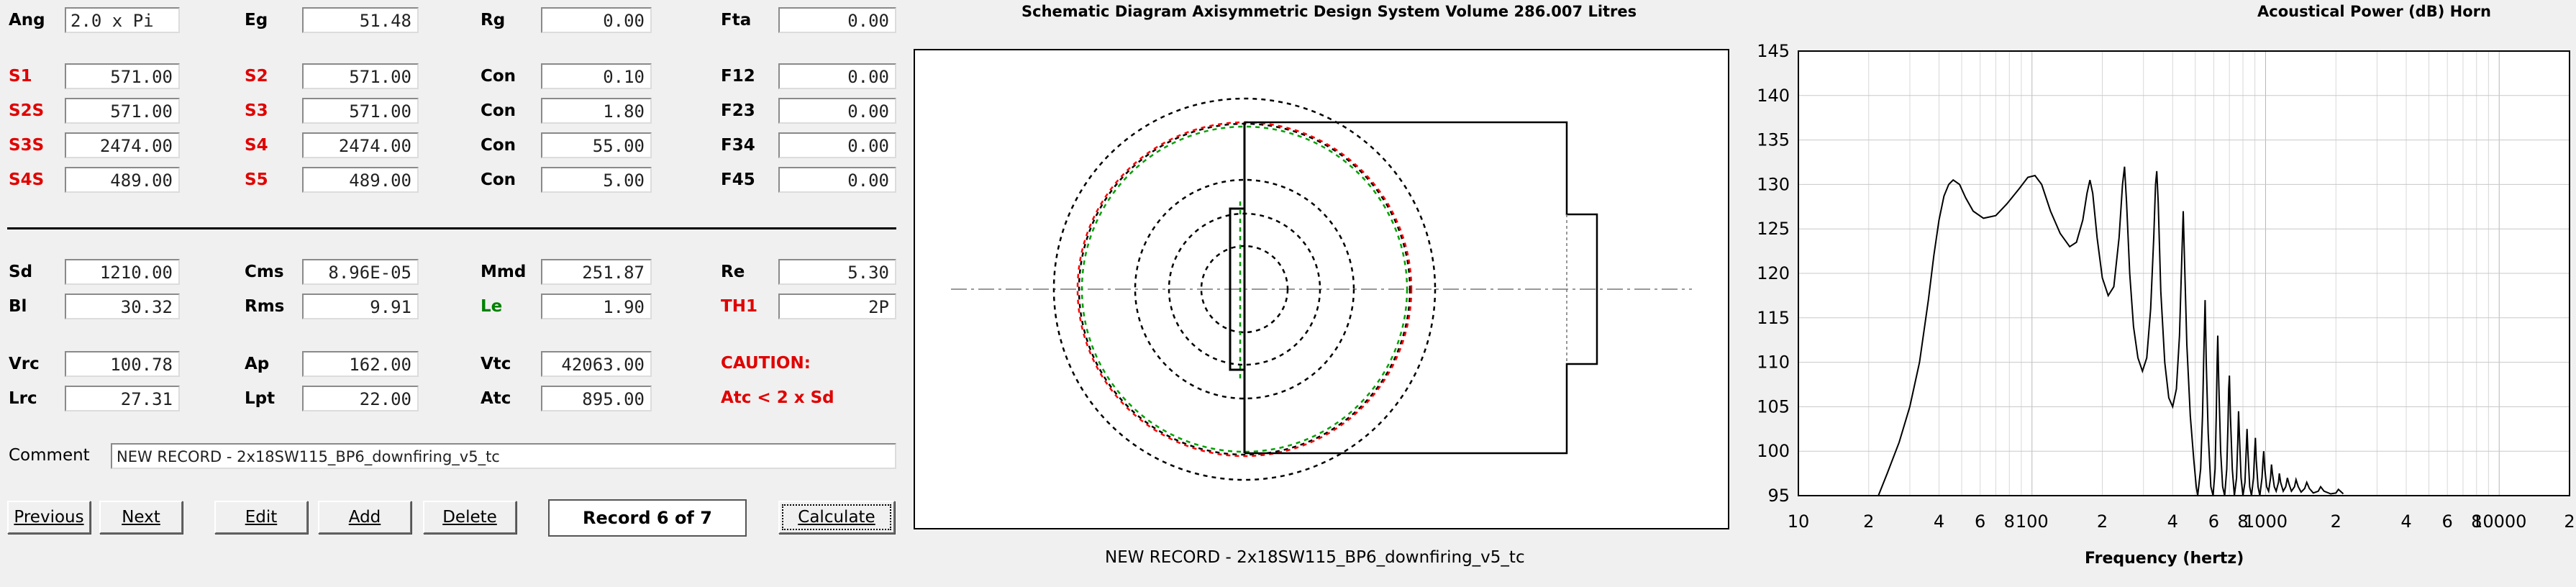  I want to click on caution-text: Atc < 2 x Sd, so click(777, 397).